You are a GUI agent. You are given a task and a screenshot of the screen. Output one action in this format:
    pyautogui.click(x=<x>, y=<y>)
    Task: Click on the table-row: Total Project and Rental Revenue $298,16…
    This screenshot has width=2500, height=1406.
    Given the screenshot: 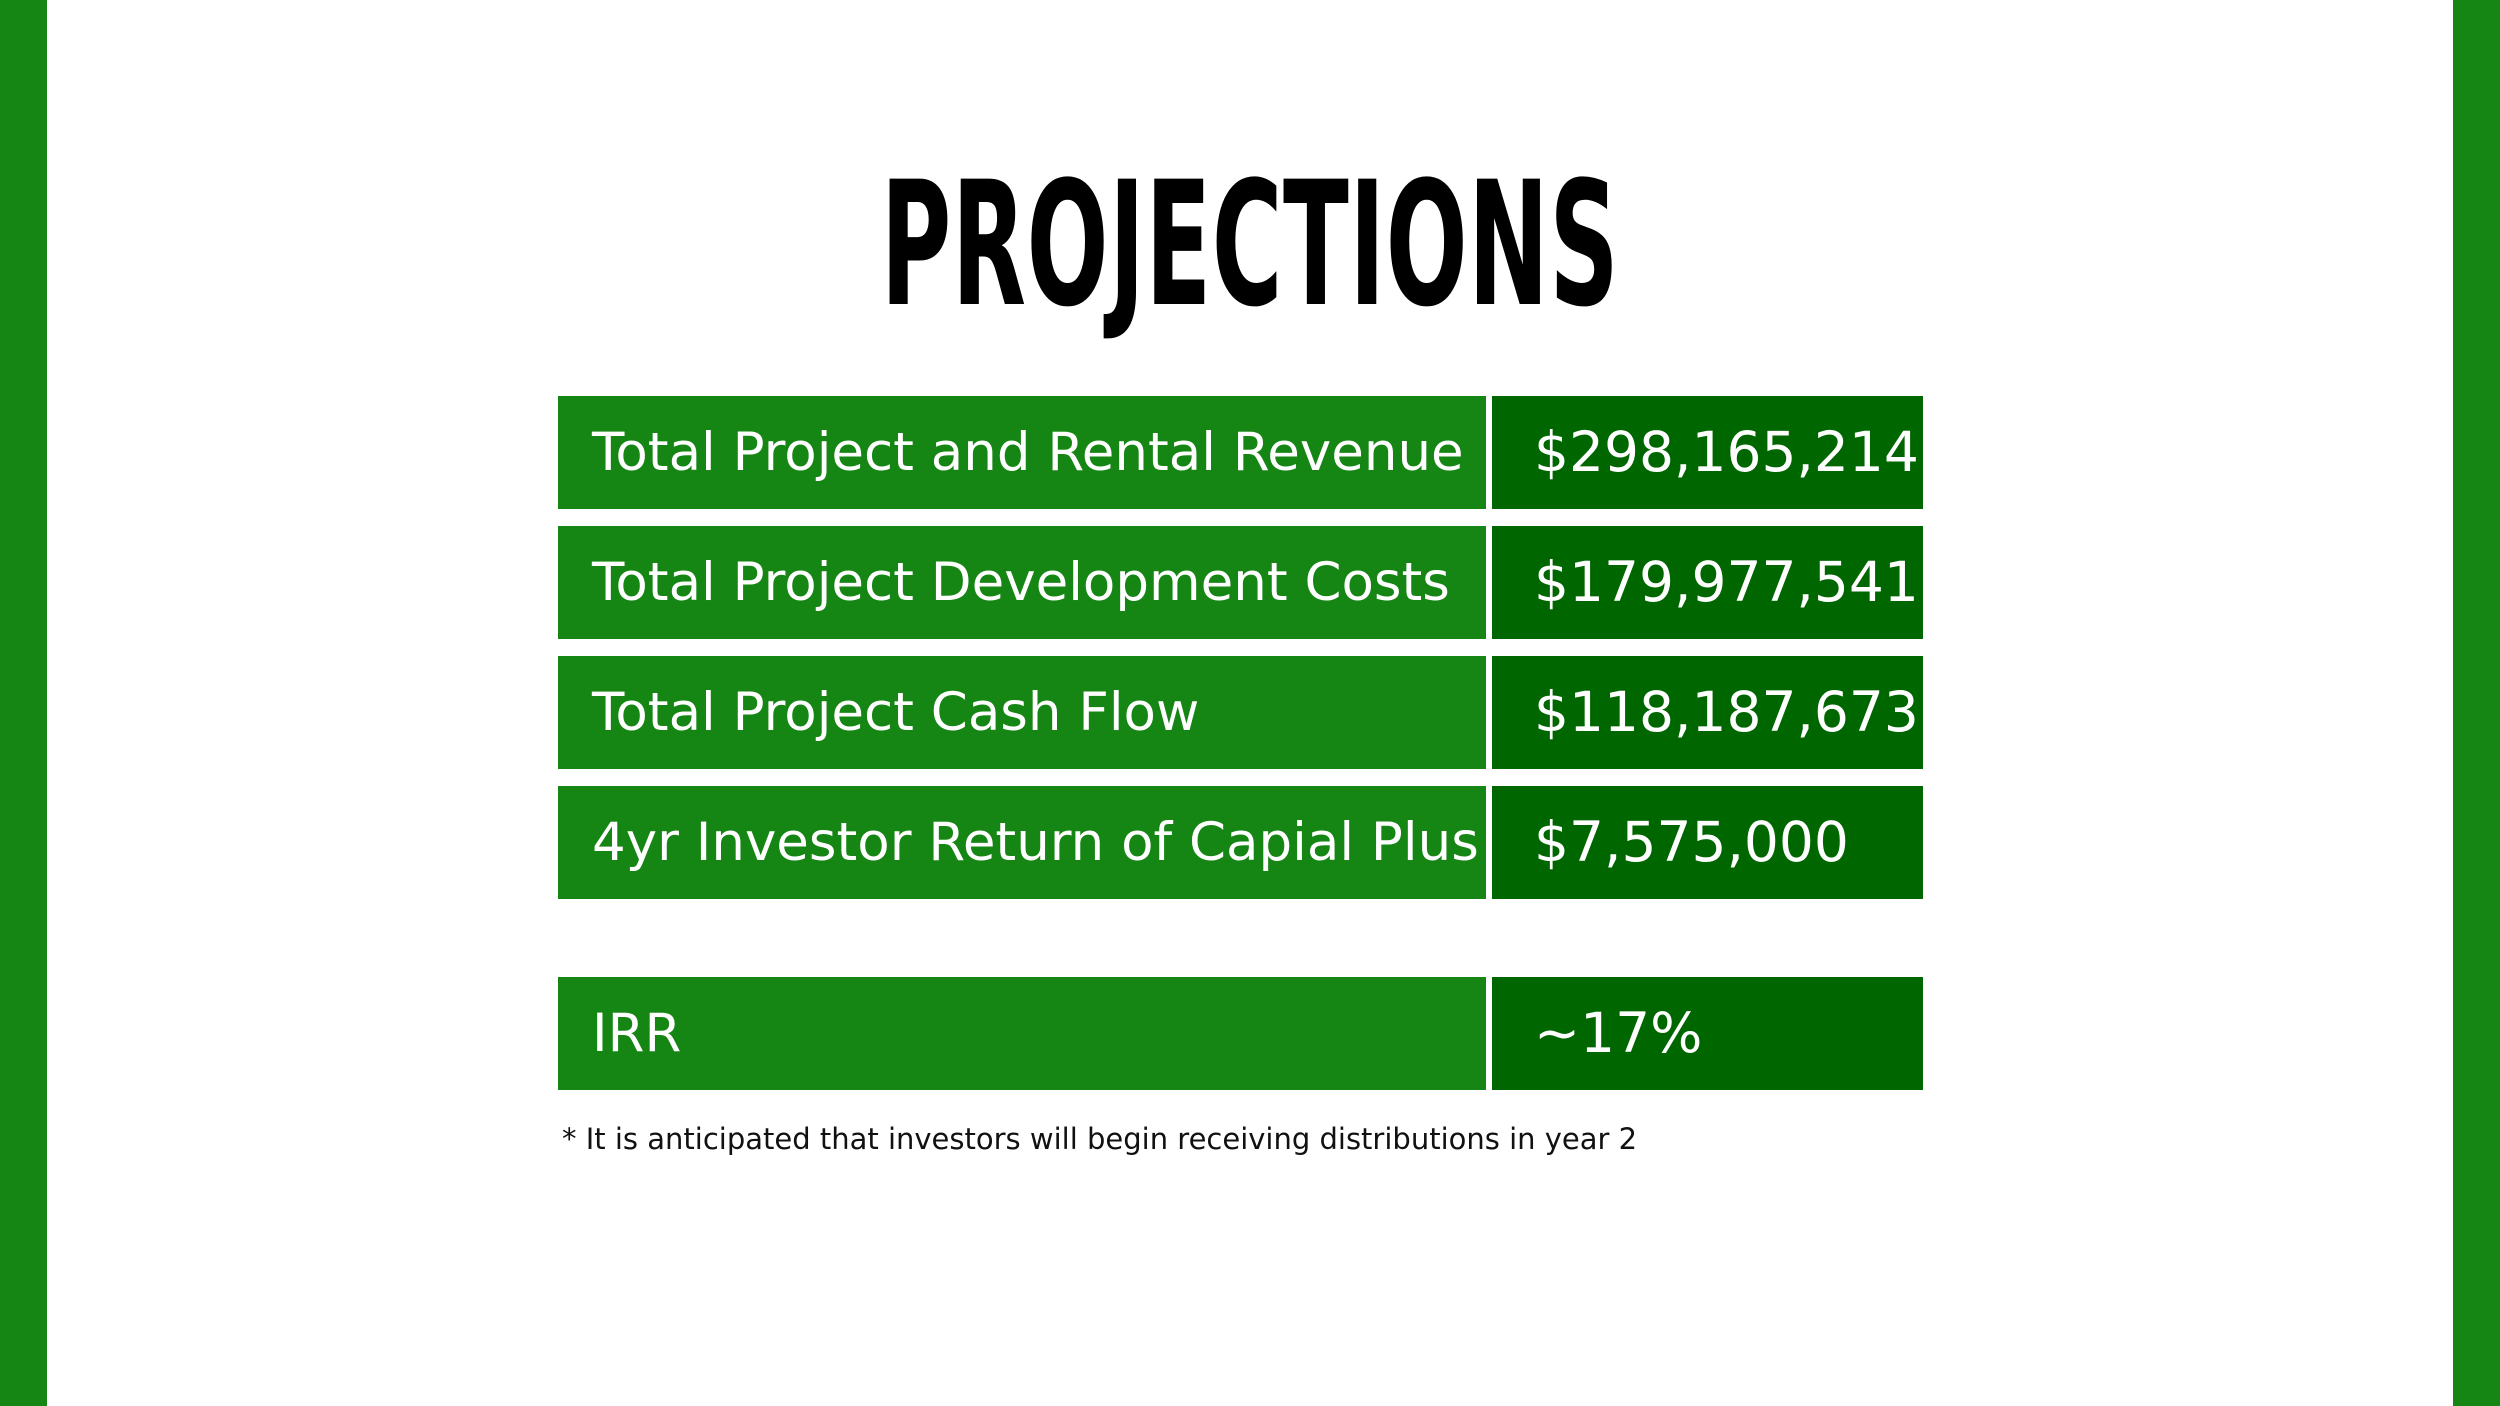 What is the action you would take?
    pyautogui.click(x=1240, y=452)
    